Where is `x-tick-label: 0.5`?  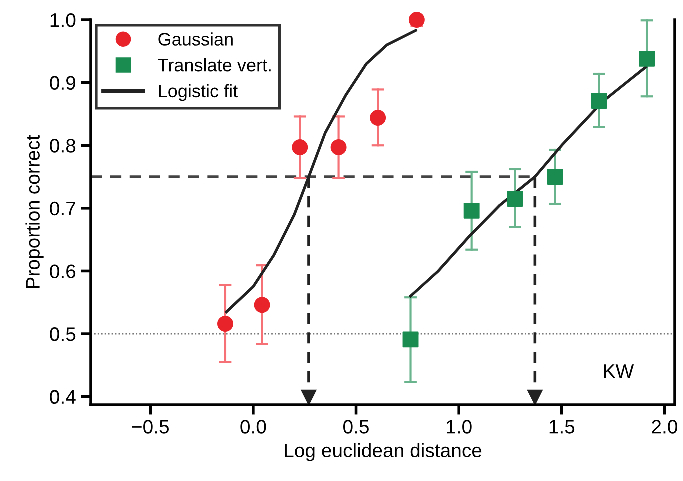
x-tick-label: 0.5 is located at coordinates (356, 427).